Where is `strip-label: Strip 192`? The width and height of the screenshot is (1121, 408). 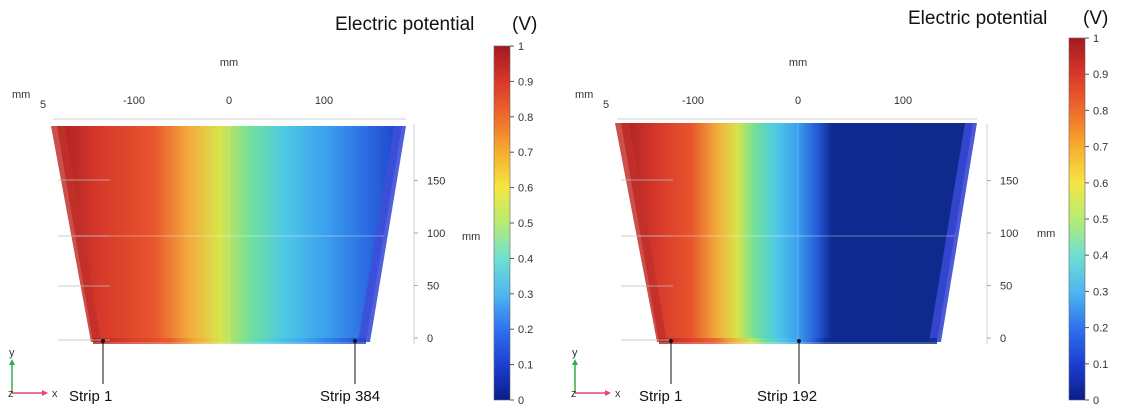 strip-label: Strip 192 is located at coordinates (787, 396).